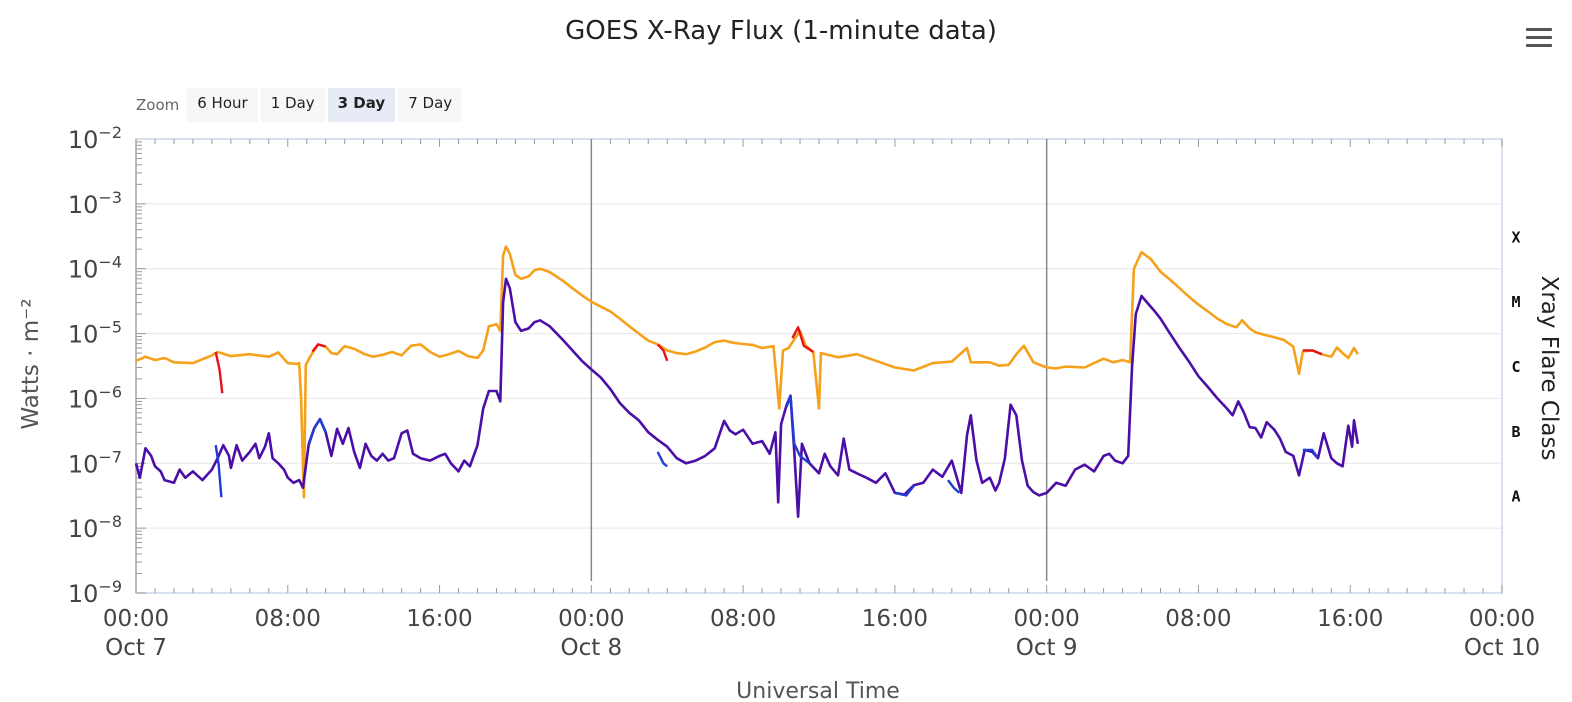  Describe the element at coordinates (95, 203) in the screenshot. I see `y-tick-label: 10⁻³` at that location.